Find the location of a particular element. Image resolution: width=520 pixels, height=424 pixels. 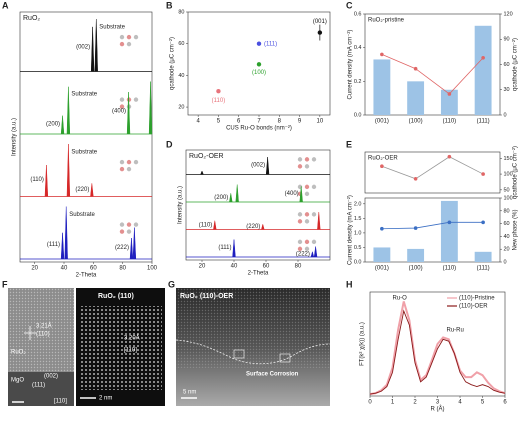

x-tick-label: 60 is located at coordinates (93, 269).